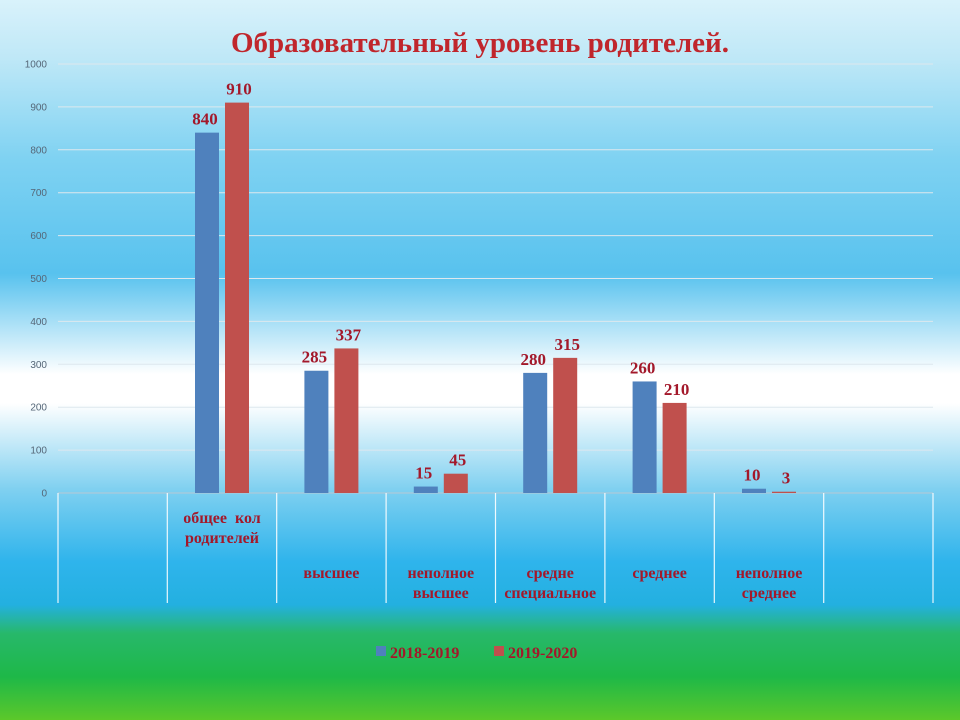 The width and height of the screenshot is (960, 720). Describe the element at coordinates (480, 43) in the screenshot. I see `chart-title: Образовательный уровень родителей.` at that location.